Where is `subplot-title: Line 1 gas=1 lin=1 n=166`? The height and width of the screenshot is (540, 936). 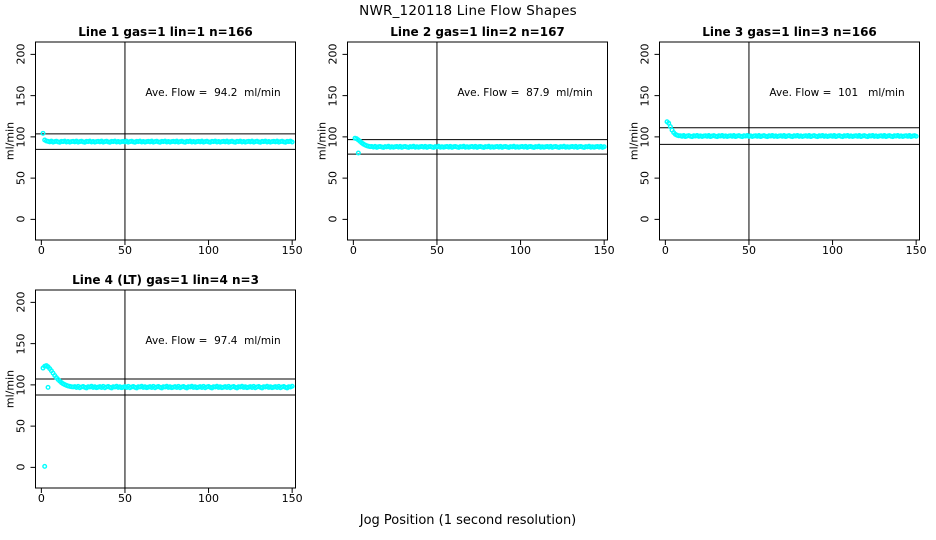 subplot-title: Line 1 gas=1 lin=1 n=166 is located at coordinates (165, 32).